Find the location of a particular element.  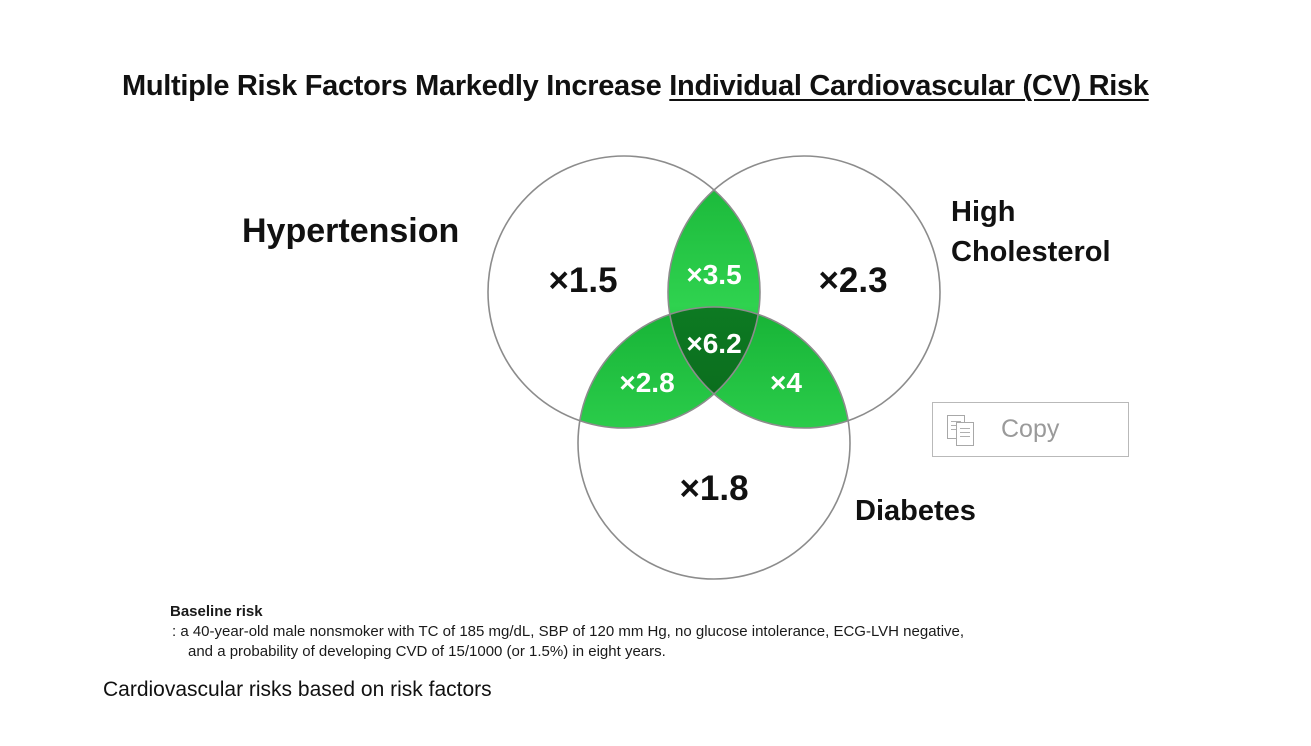

circle-diabetes is located at coordinates (714, 443).